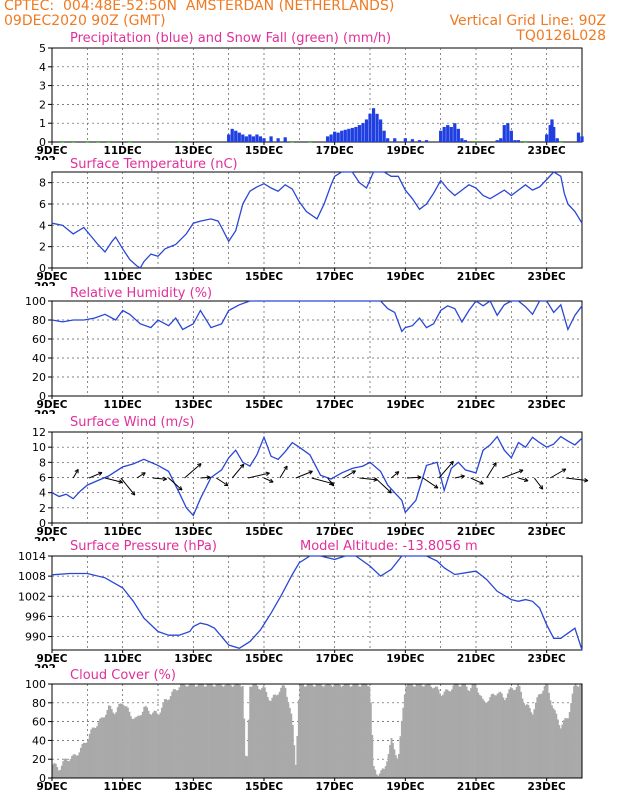 The height and width of the screenshot is (800, 618). What do you see at coordinates (87, 142) in the screenshot?
I see `snow-bar` at bounding box center [87, 142].